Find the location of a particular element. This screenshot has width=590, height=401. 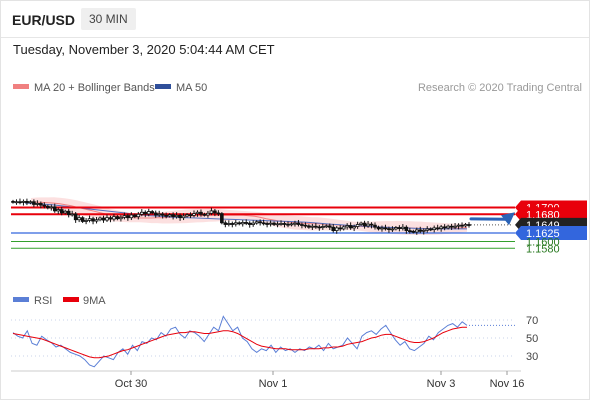

credit-text: Research © 2020 Trading Central is located at coordinates (500, 88).